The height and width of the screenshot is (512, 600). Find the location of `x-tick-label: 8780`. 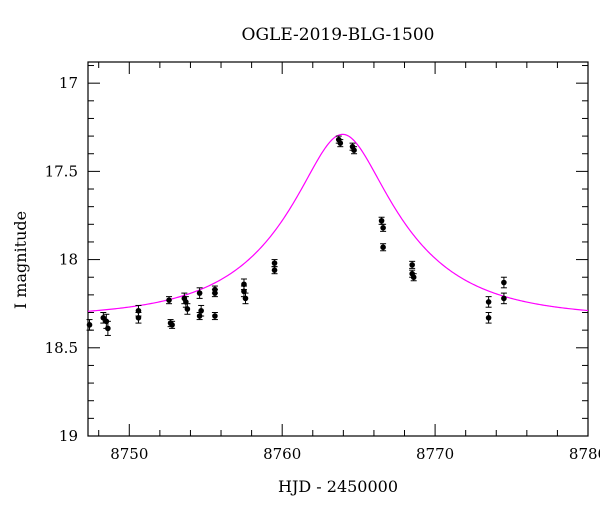

x-tick-label: 8780 is located at coordinates (584, 454).